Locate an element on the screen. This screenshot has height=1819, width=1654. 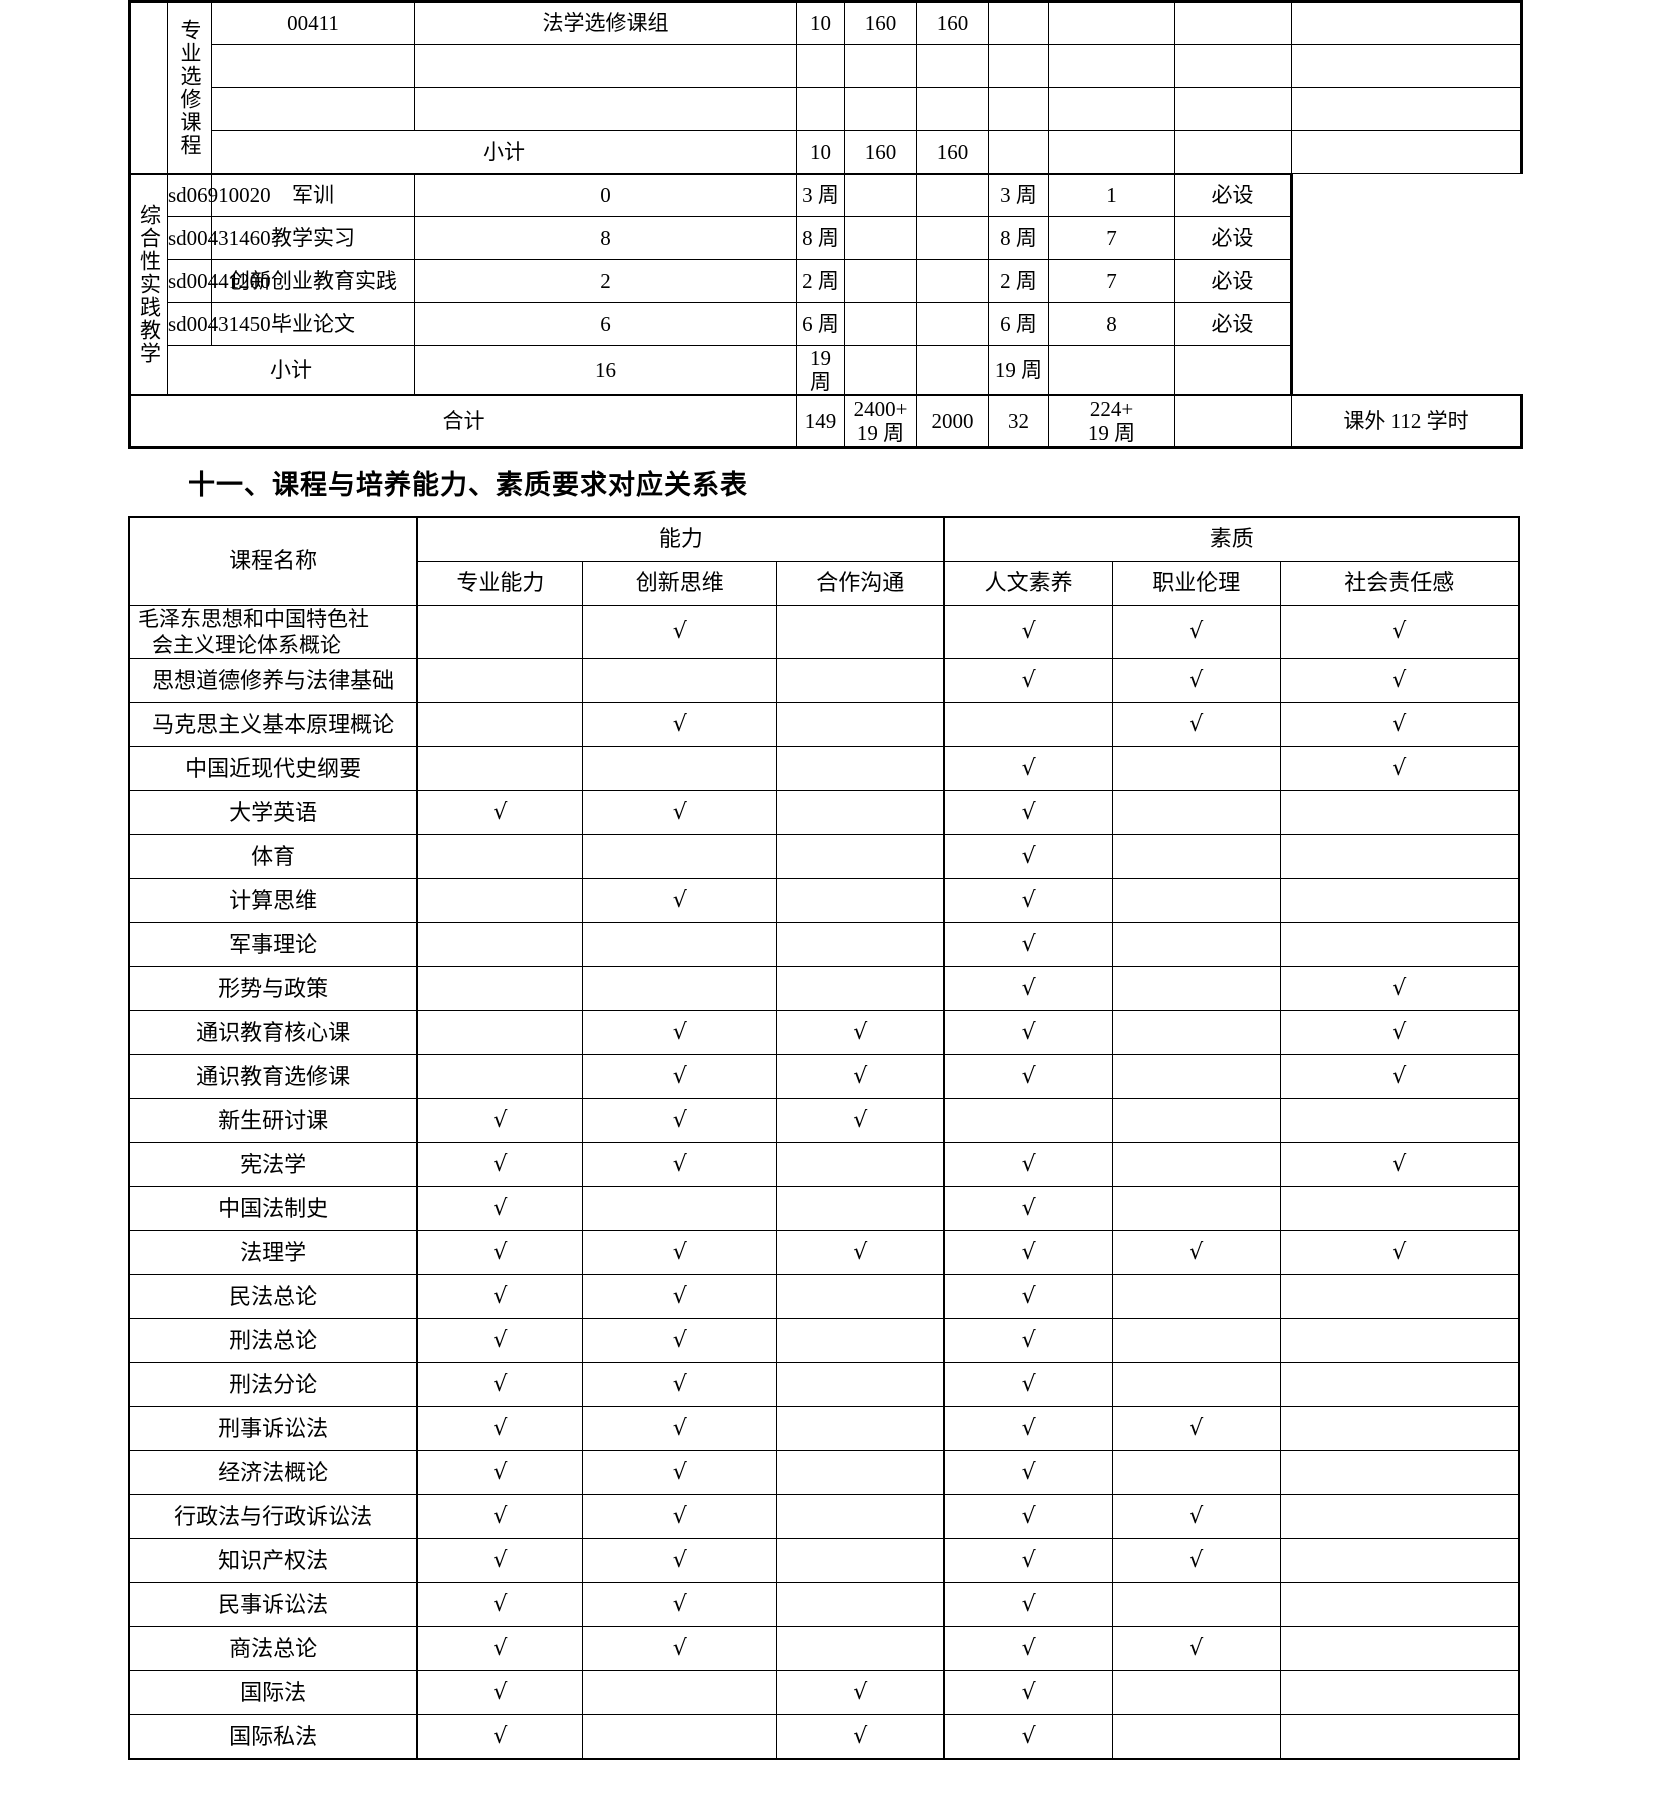
matrix-course-name: 刑事诉讼法 is located at coordinates (272, 1429).